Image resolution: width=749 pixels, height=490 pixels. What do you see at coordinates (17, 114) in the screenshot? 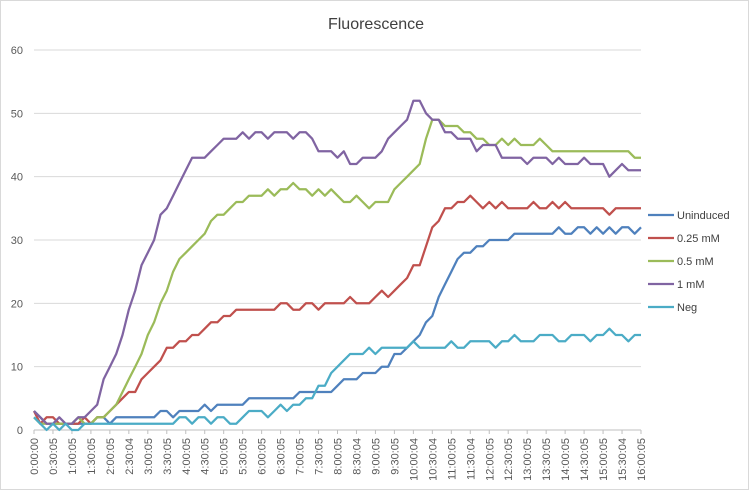
I see `y-tick-label: 50` at bounding box center [17, 114].